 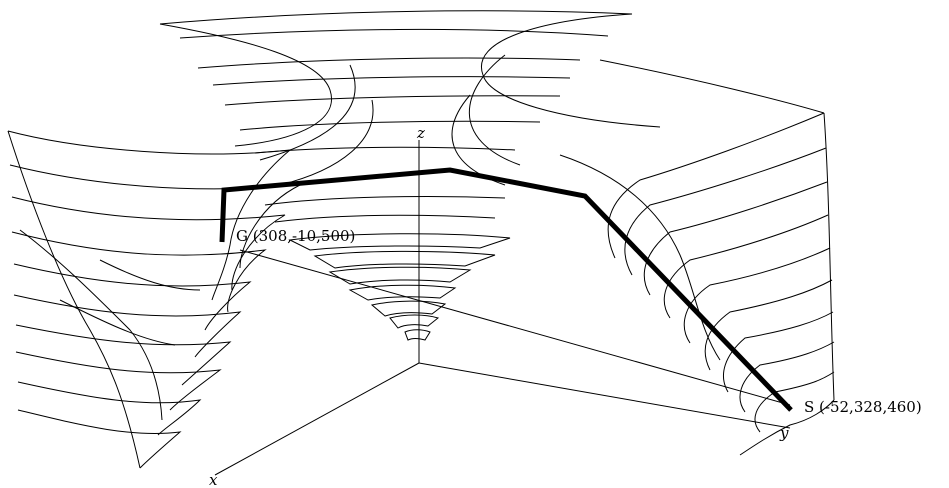 What do you see at coordinates (784, 433) in the screenshot?
I see `y-axis-label: y` at bounding box center [784, 433].